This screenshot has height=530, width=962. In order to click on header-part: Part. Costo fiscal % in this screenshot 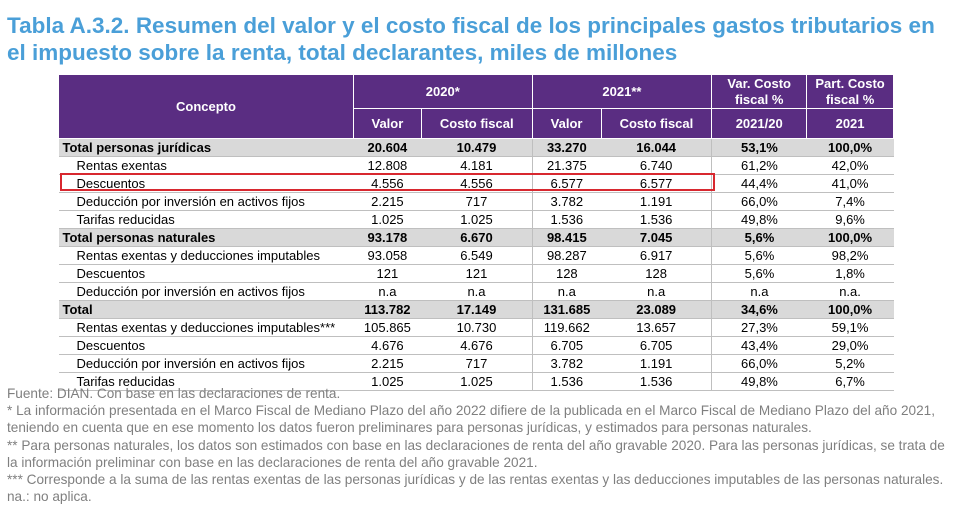, I will do `click(850, 91)`.